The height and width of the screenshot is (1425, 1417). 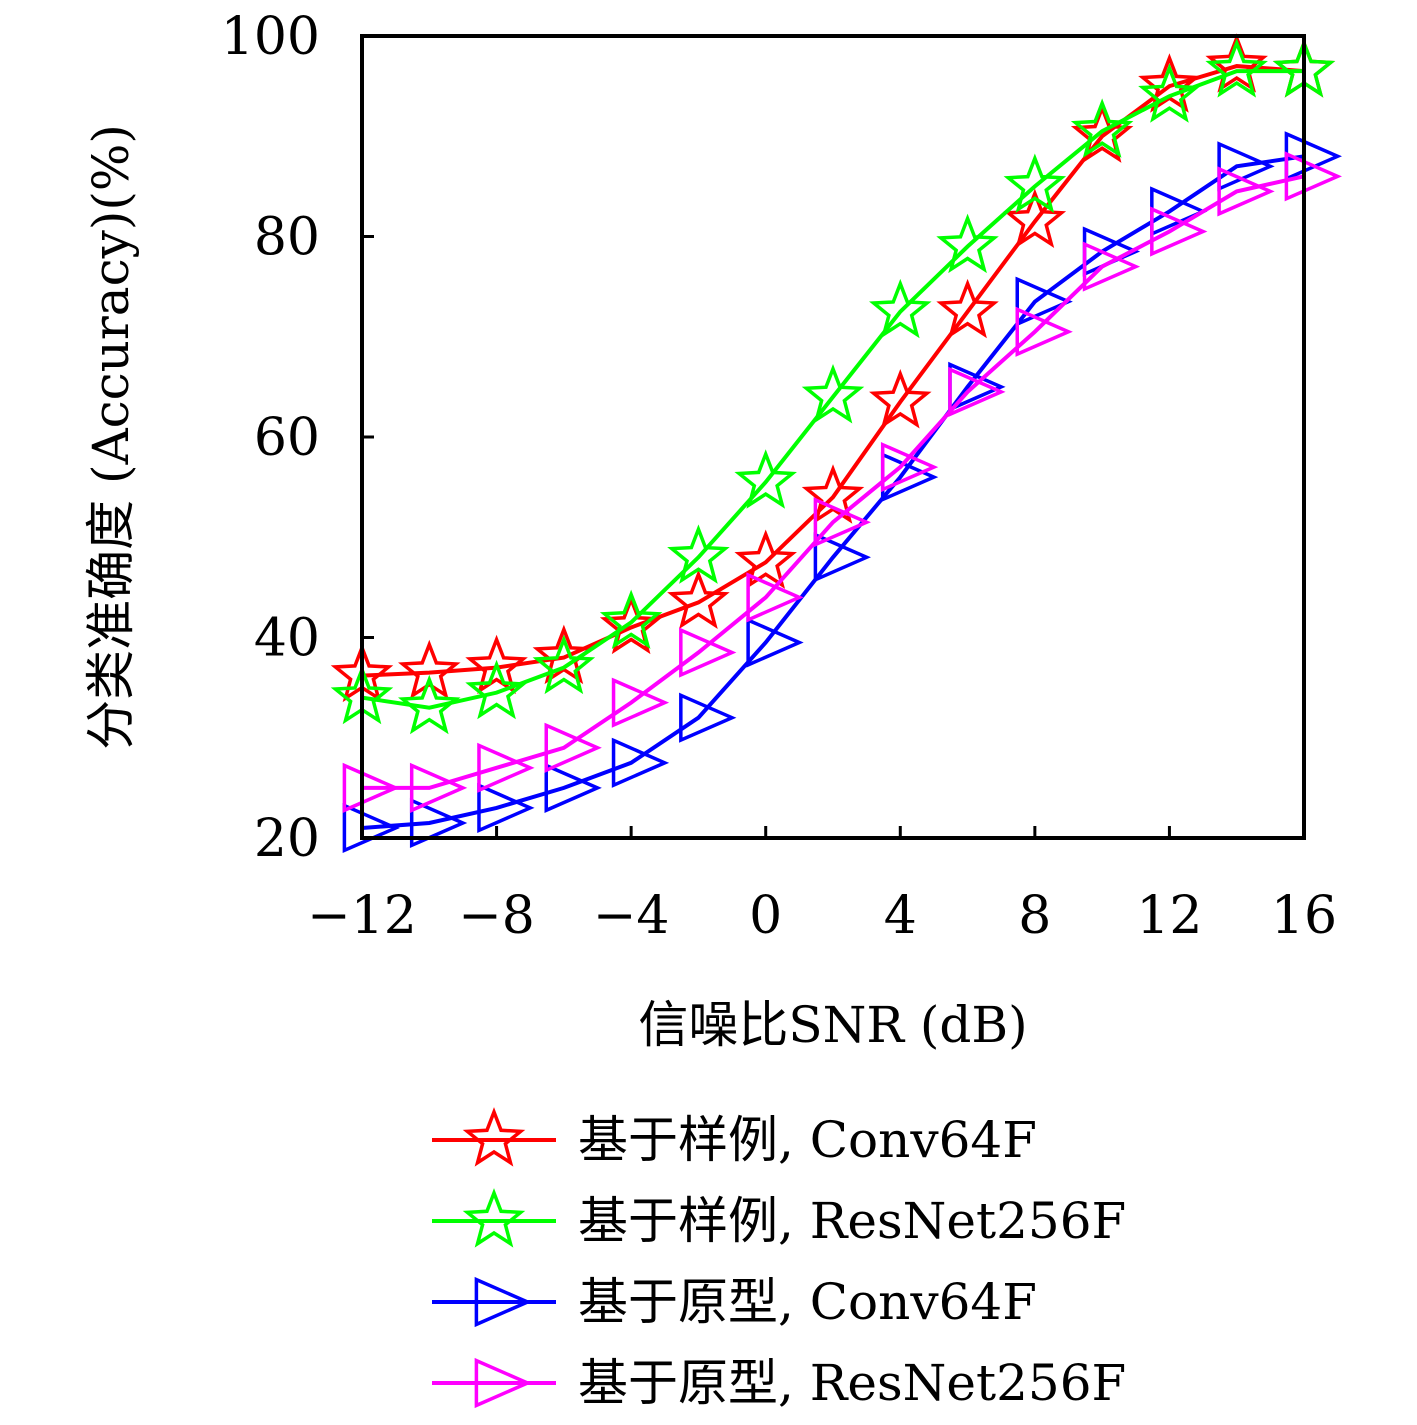 What do you see at coordinates (807, 1302) in the screenshot?
I see `legend-label: 基于原型, Conv64F` at bounding box center [807, 1302].